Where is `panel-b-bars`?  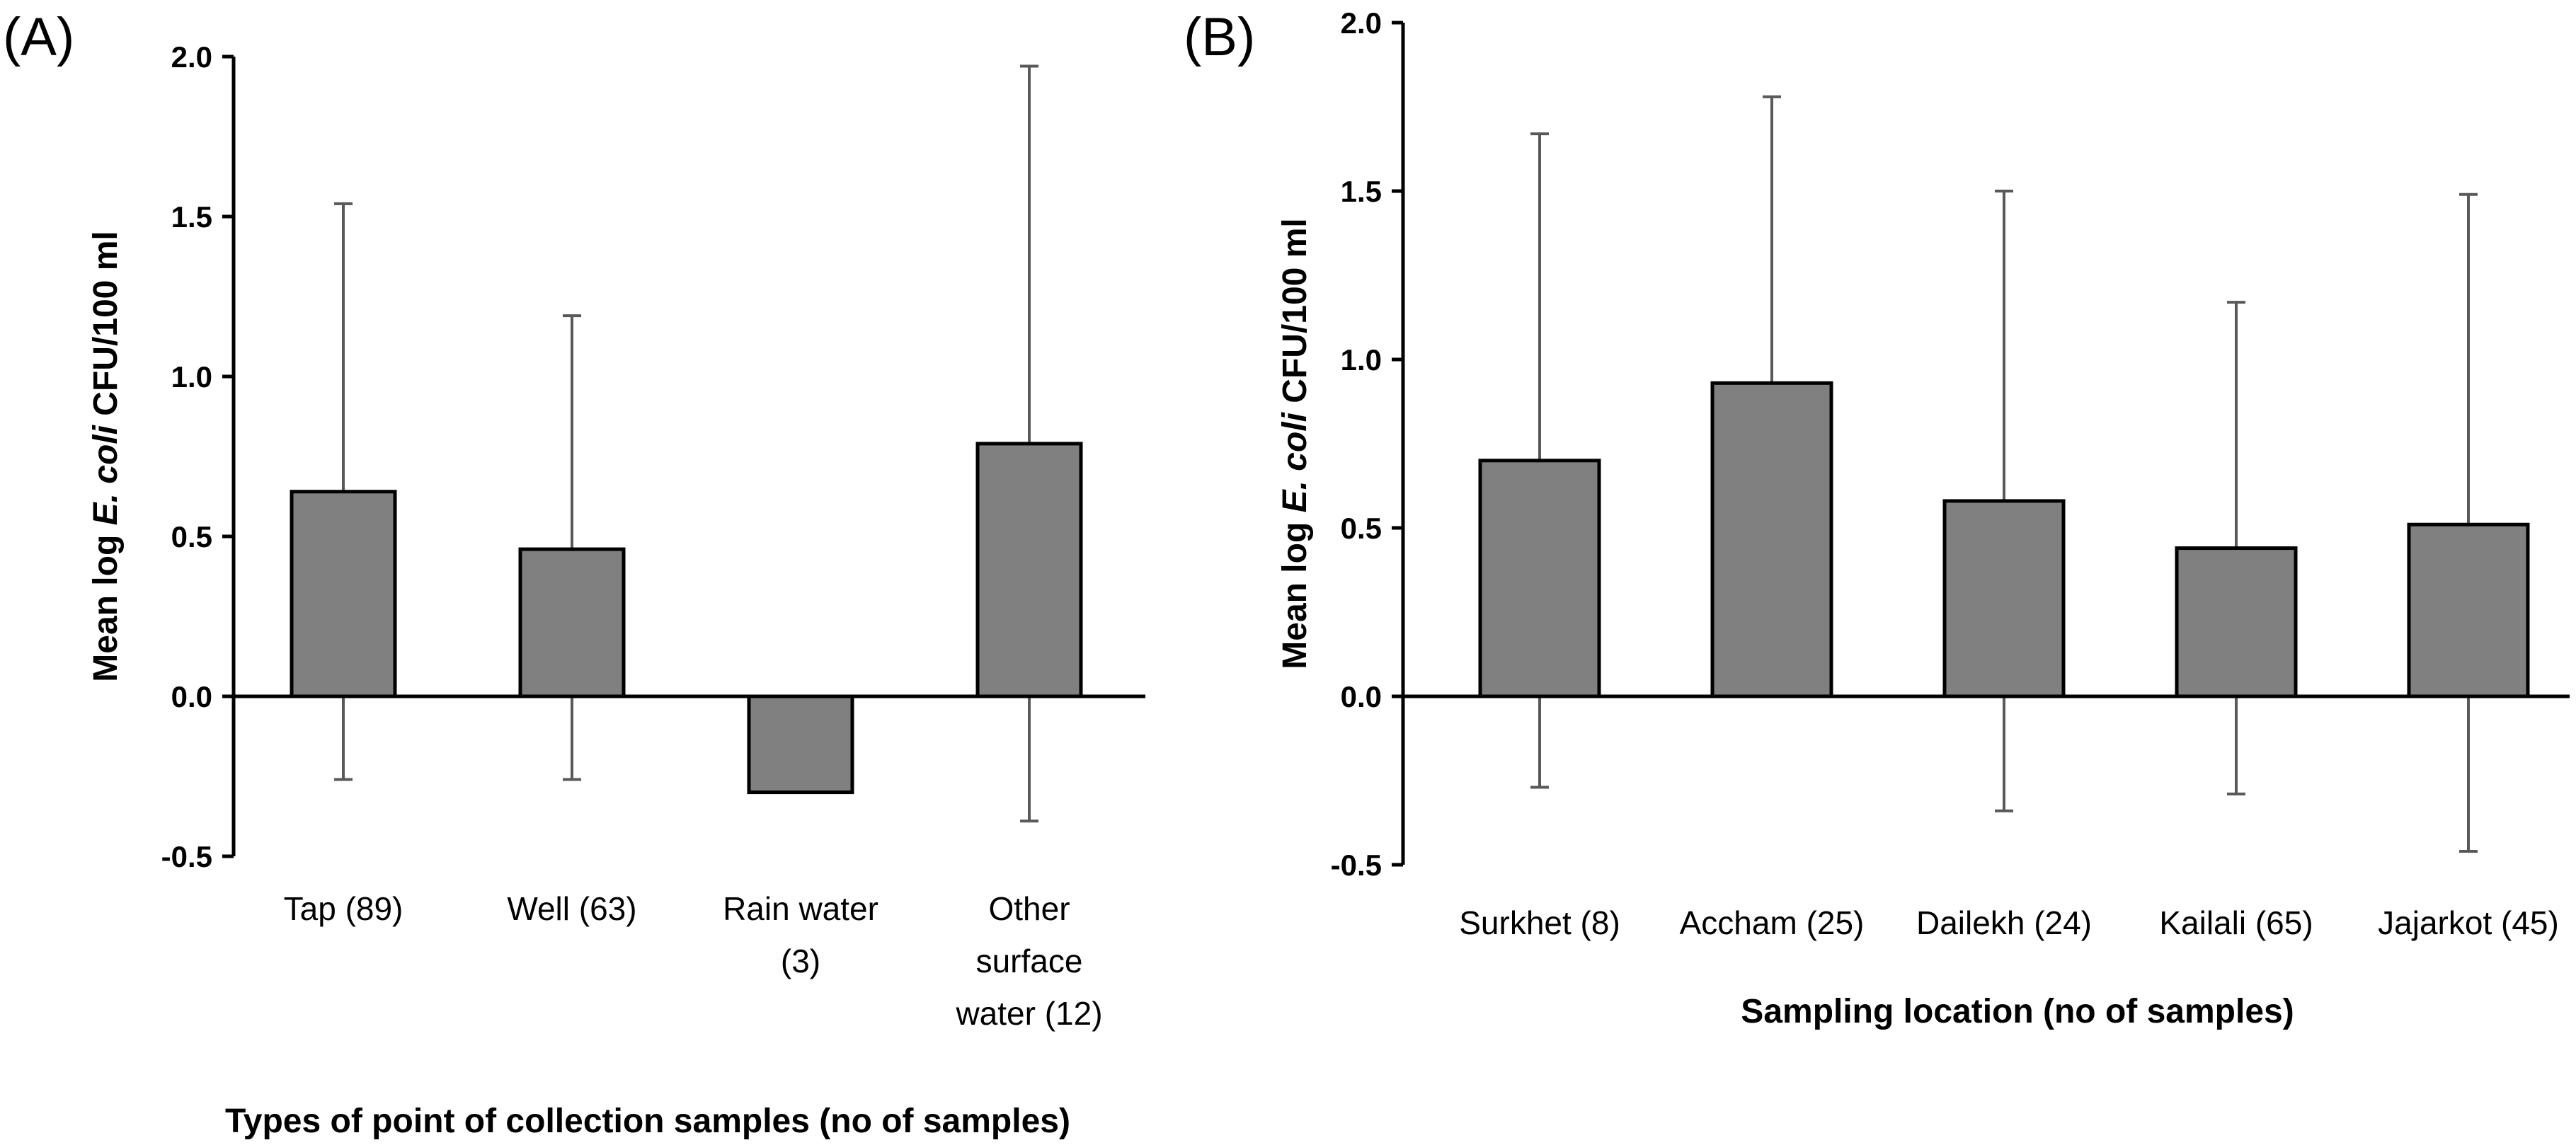
panel-b-bars is located at coordinates (2004, 539).